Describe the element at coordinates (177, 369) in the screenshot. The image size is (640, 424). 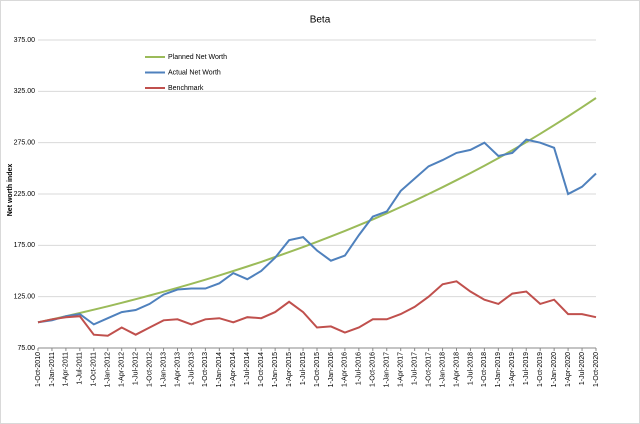
I see `x-tick-label: 1-Apr-2013` at that location.